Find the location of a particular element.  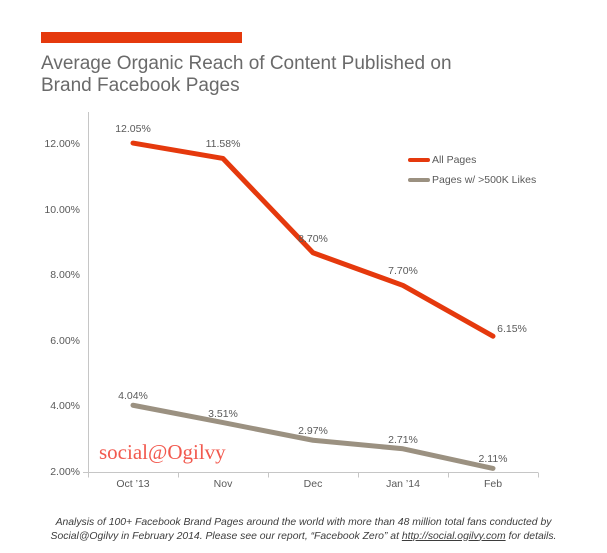

y-axis-tick-label: 2.00% is located at coordinates (65, 471).